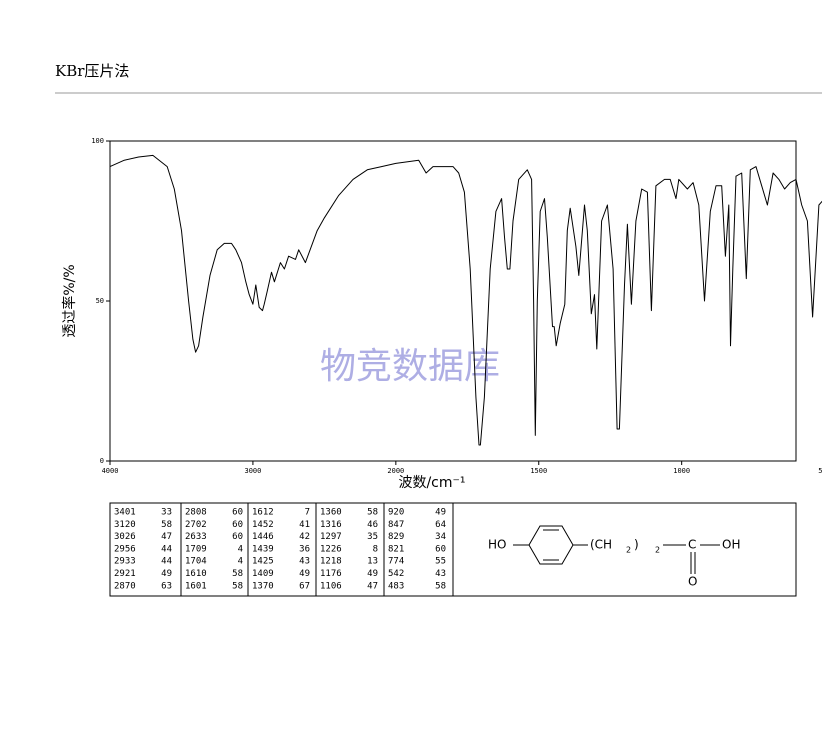 This screenshot has height=737, width=822. I want to click on x-tick-label: 3000, so click(252, 471).